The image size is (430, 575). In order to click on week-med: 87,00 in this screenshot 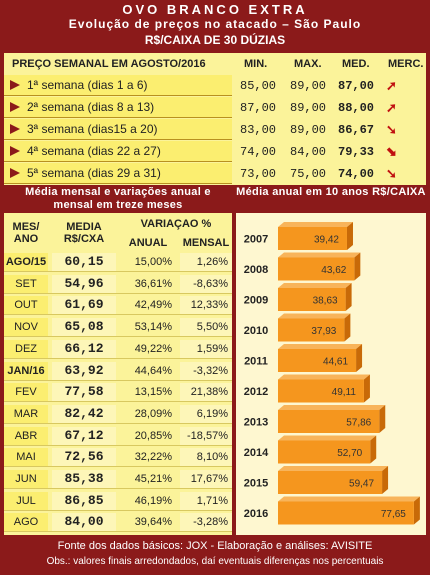, I will do `click(356, 85)`.